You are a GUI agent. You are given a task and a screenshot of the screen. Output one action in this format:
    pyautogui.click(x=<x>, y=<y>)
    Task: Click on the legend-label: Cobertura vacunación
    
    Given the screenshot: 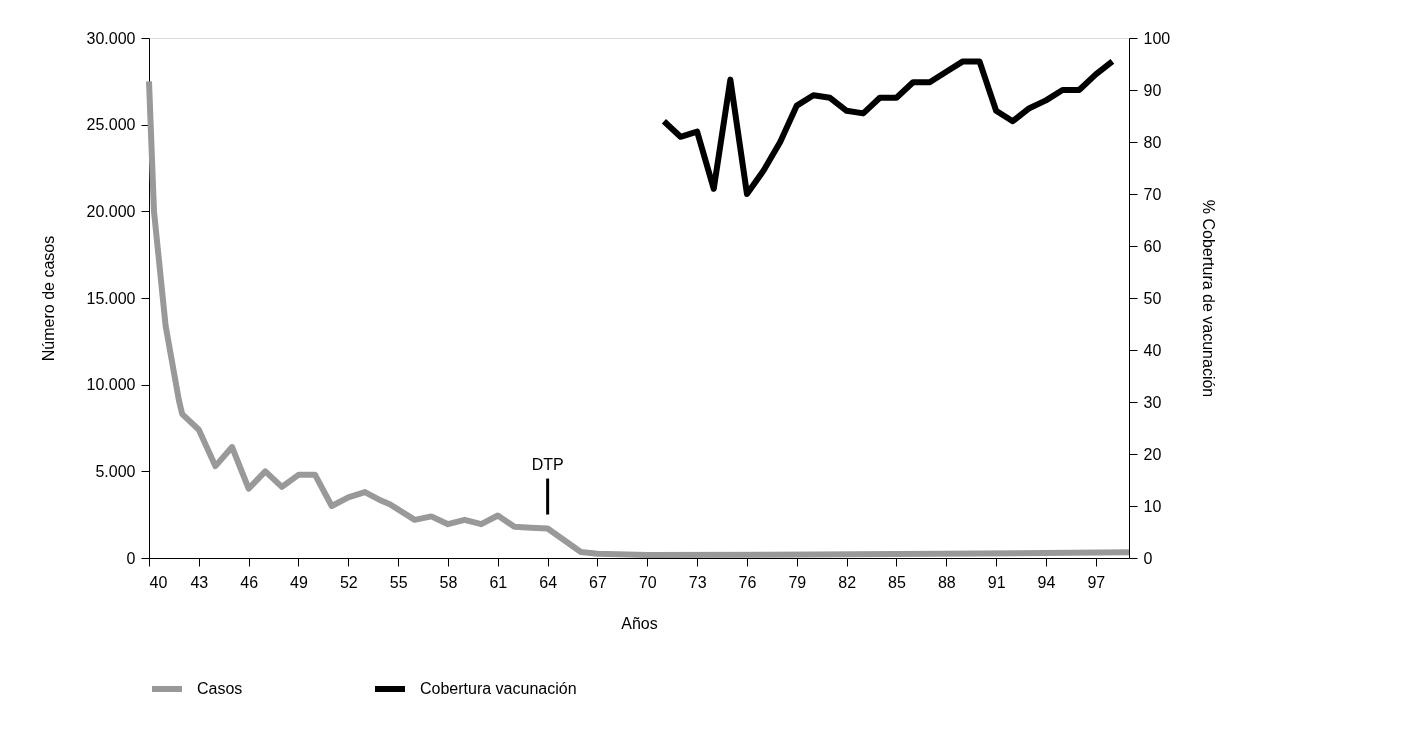 What is the action you would take?
    pyautogui.click(x=498, y=688)
    